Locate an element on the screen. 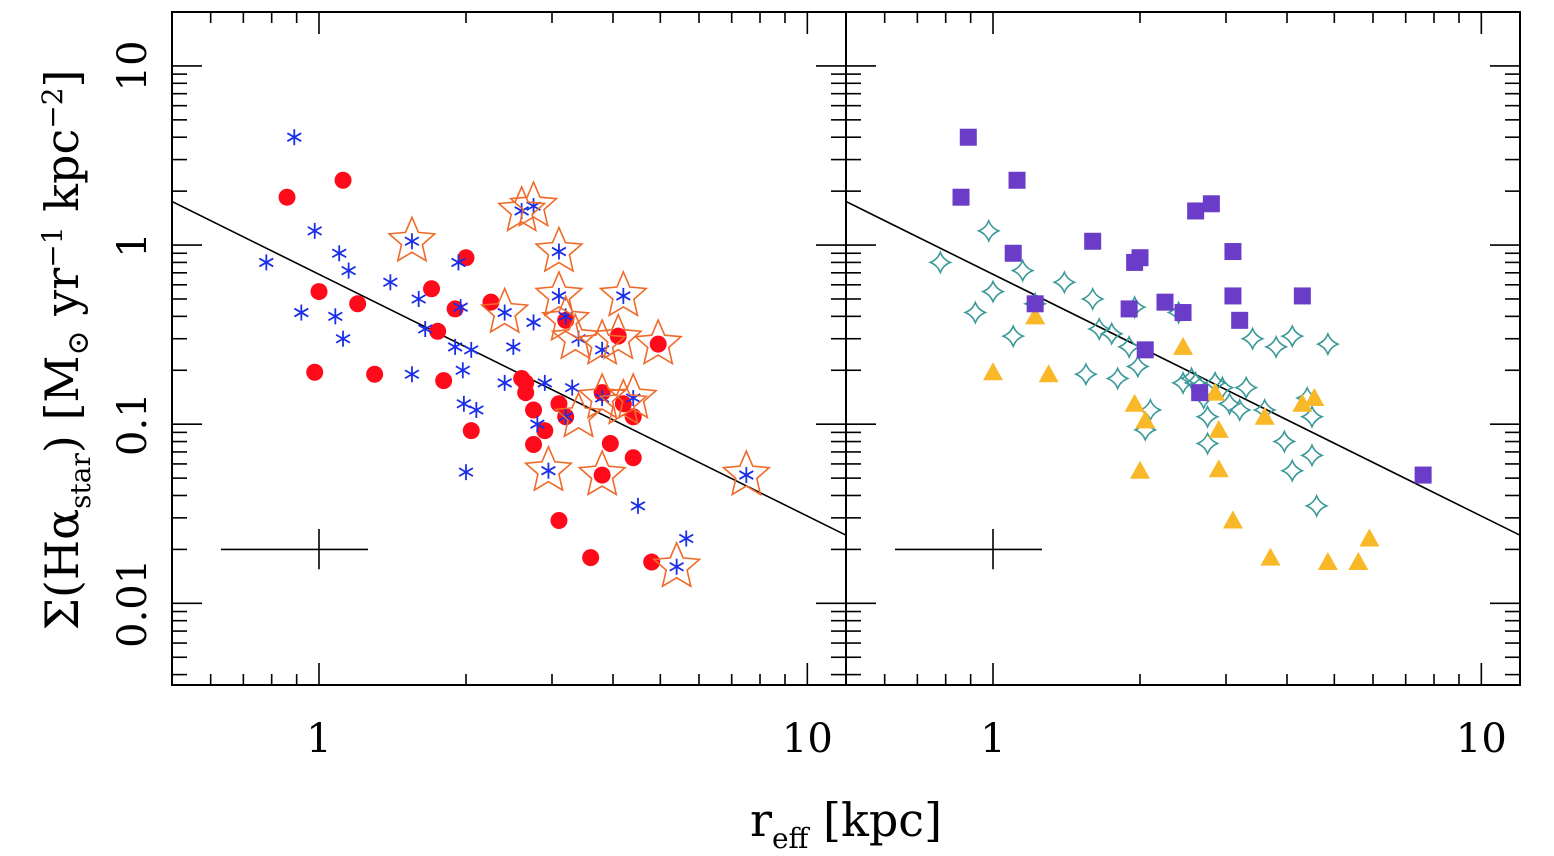 The width and height of the screenshot is (1554, 856). x-axis-title: reff [kpc] is located at coordinates (846, 824).